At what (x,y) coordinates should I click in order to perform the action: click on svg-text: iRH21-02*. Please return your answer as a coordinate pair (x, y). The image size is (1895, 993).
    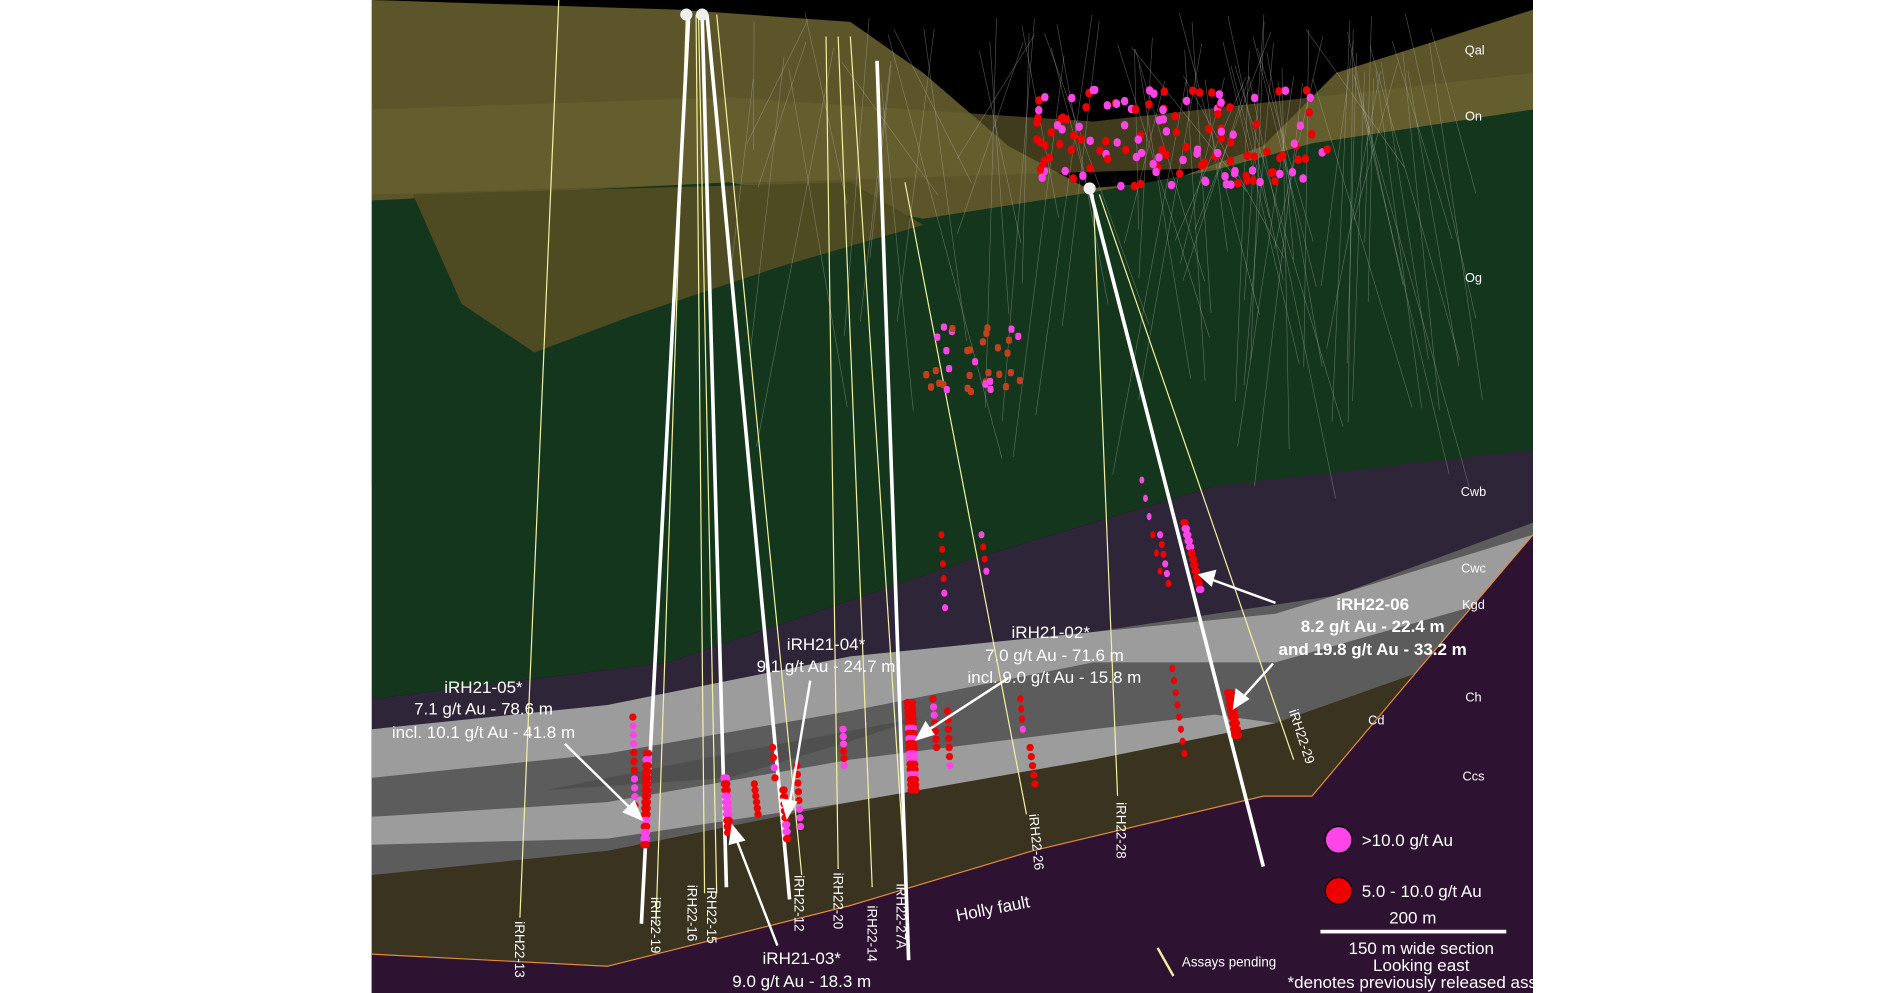
    Looking at the image, I should click on (1051, 632).